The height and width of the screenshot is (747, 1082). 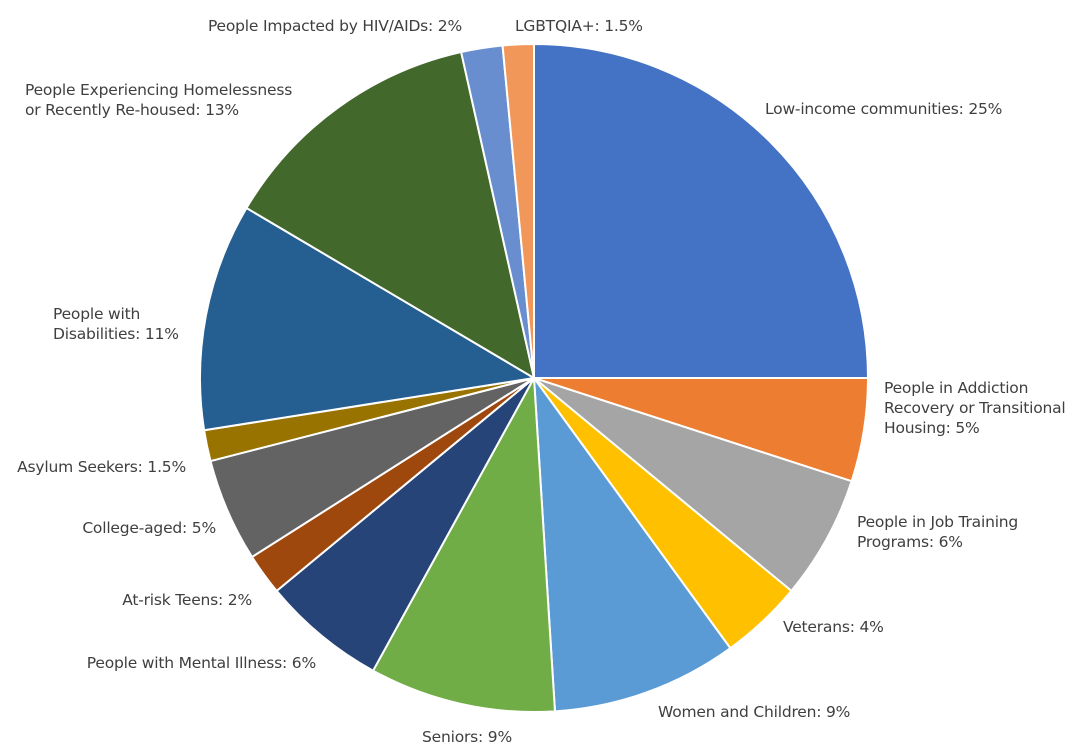 I want to click on slice-label: Low-income communities: 25%, so click(x=883, y=109).